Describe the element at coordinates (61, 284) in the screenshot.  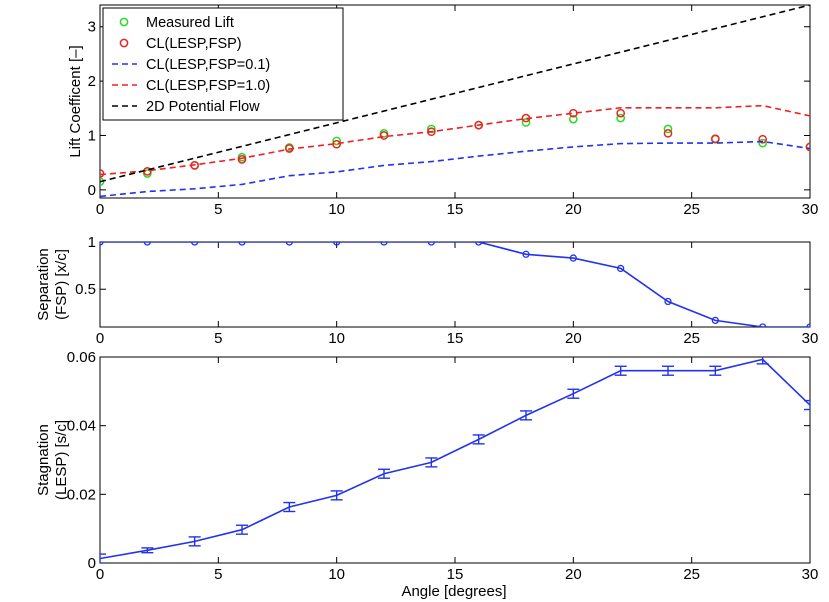
I see `y-axis-label-line: (FSP) [x/c]` at that location.